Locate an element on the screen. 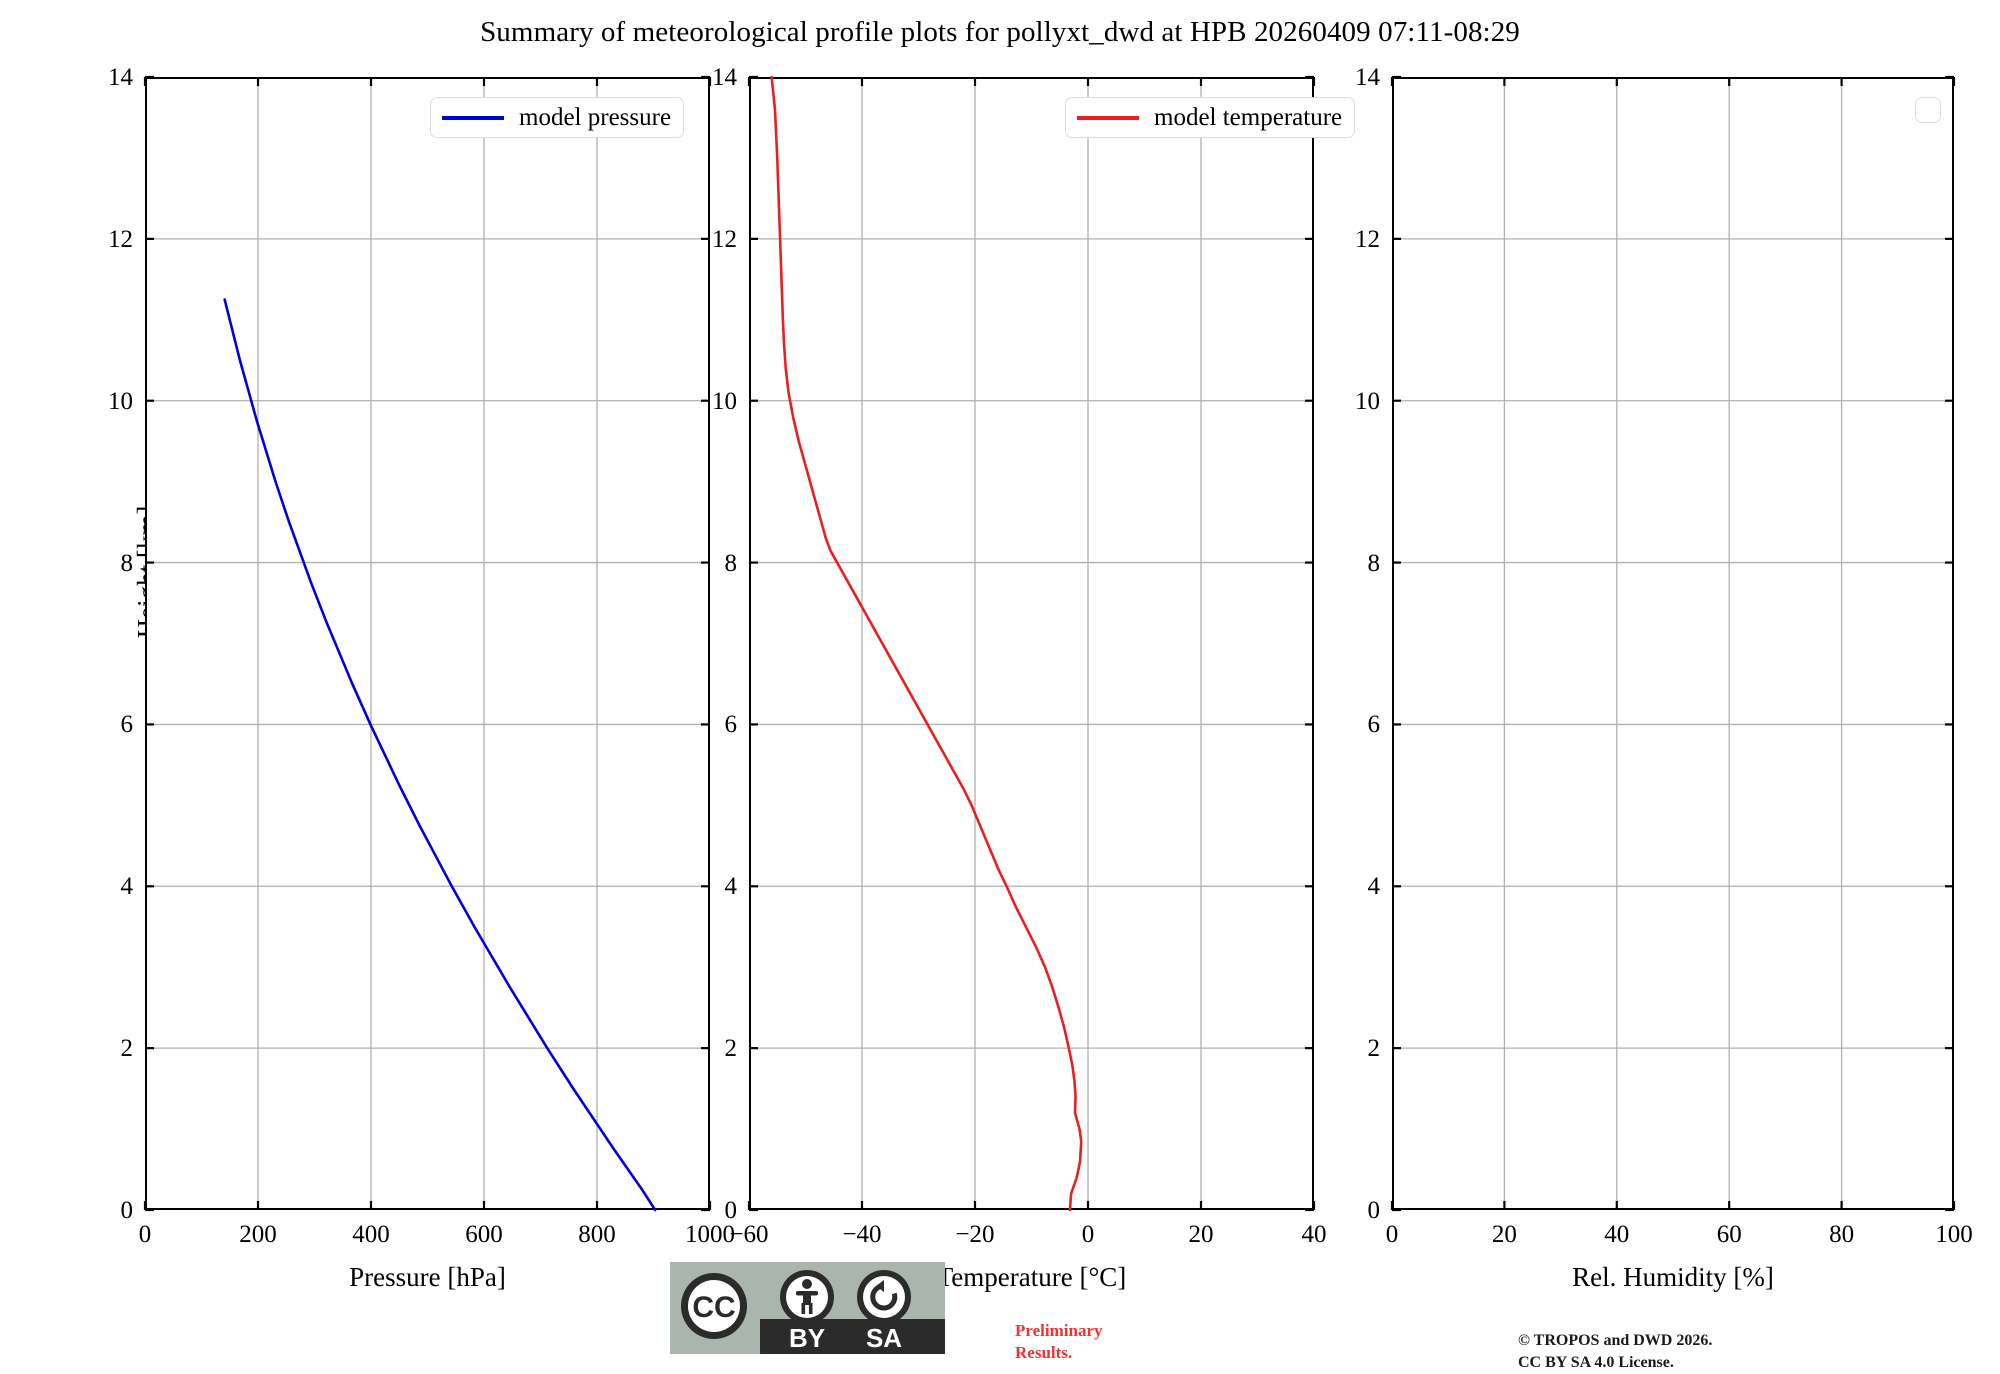 The width and height of the screenshot is (2000, 1374). legend-temperature: model temperature is located at coordinates (1210, 117).